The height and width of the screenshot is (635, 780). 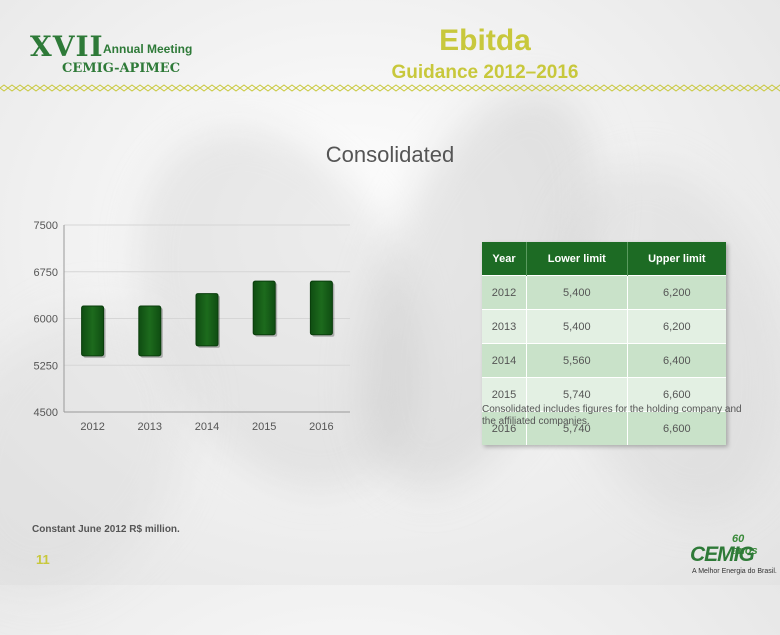 I want to click on table-cell-year: 2015, so click(x=504, y=394).